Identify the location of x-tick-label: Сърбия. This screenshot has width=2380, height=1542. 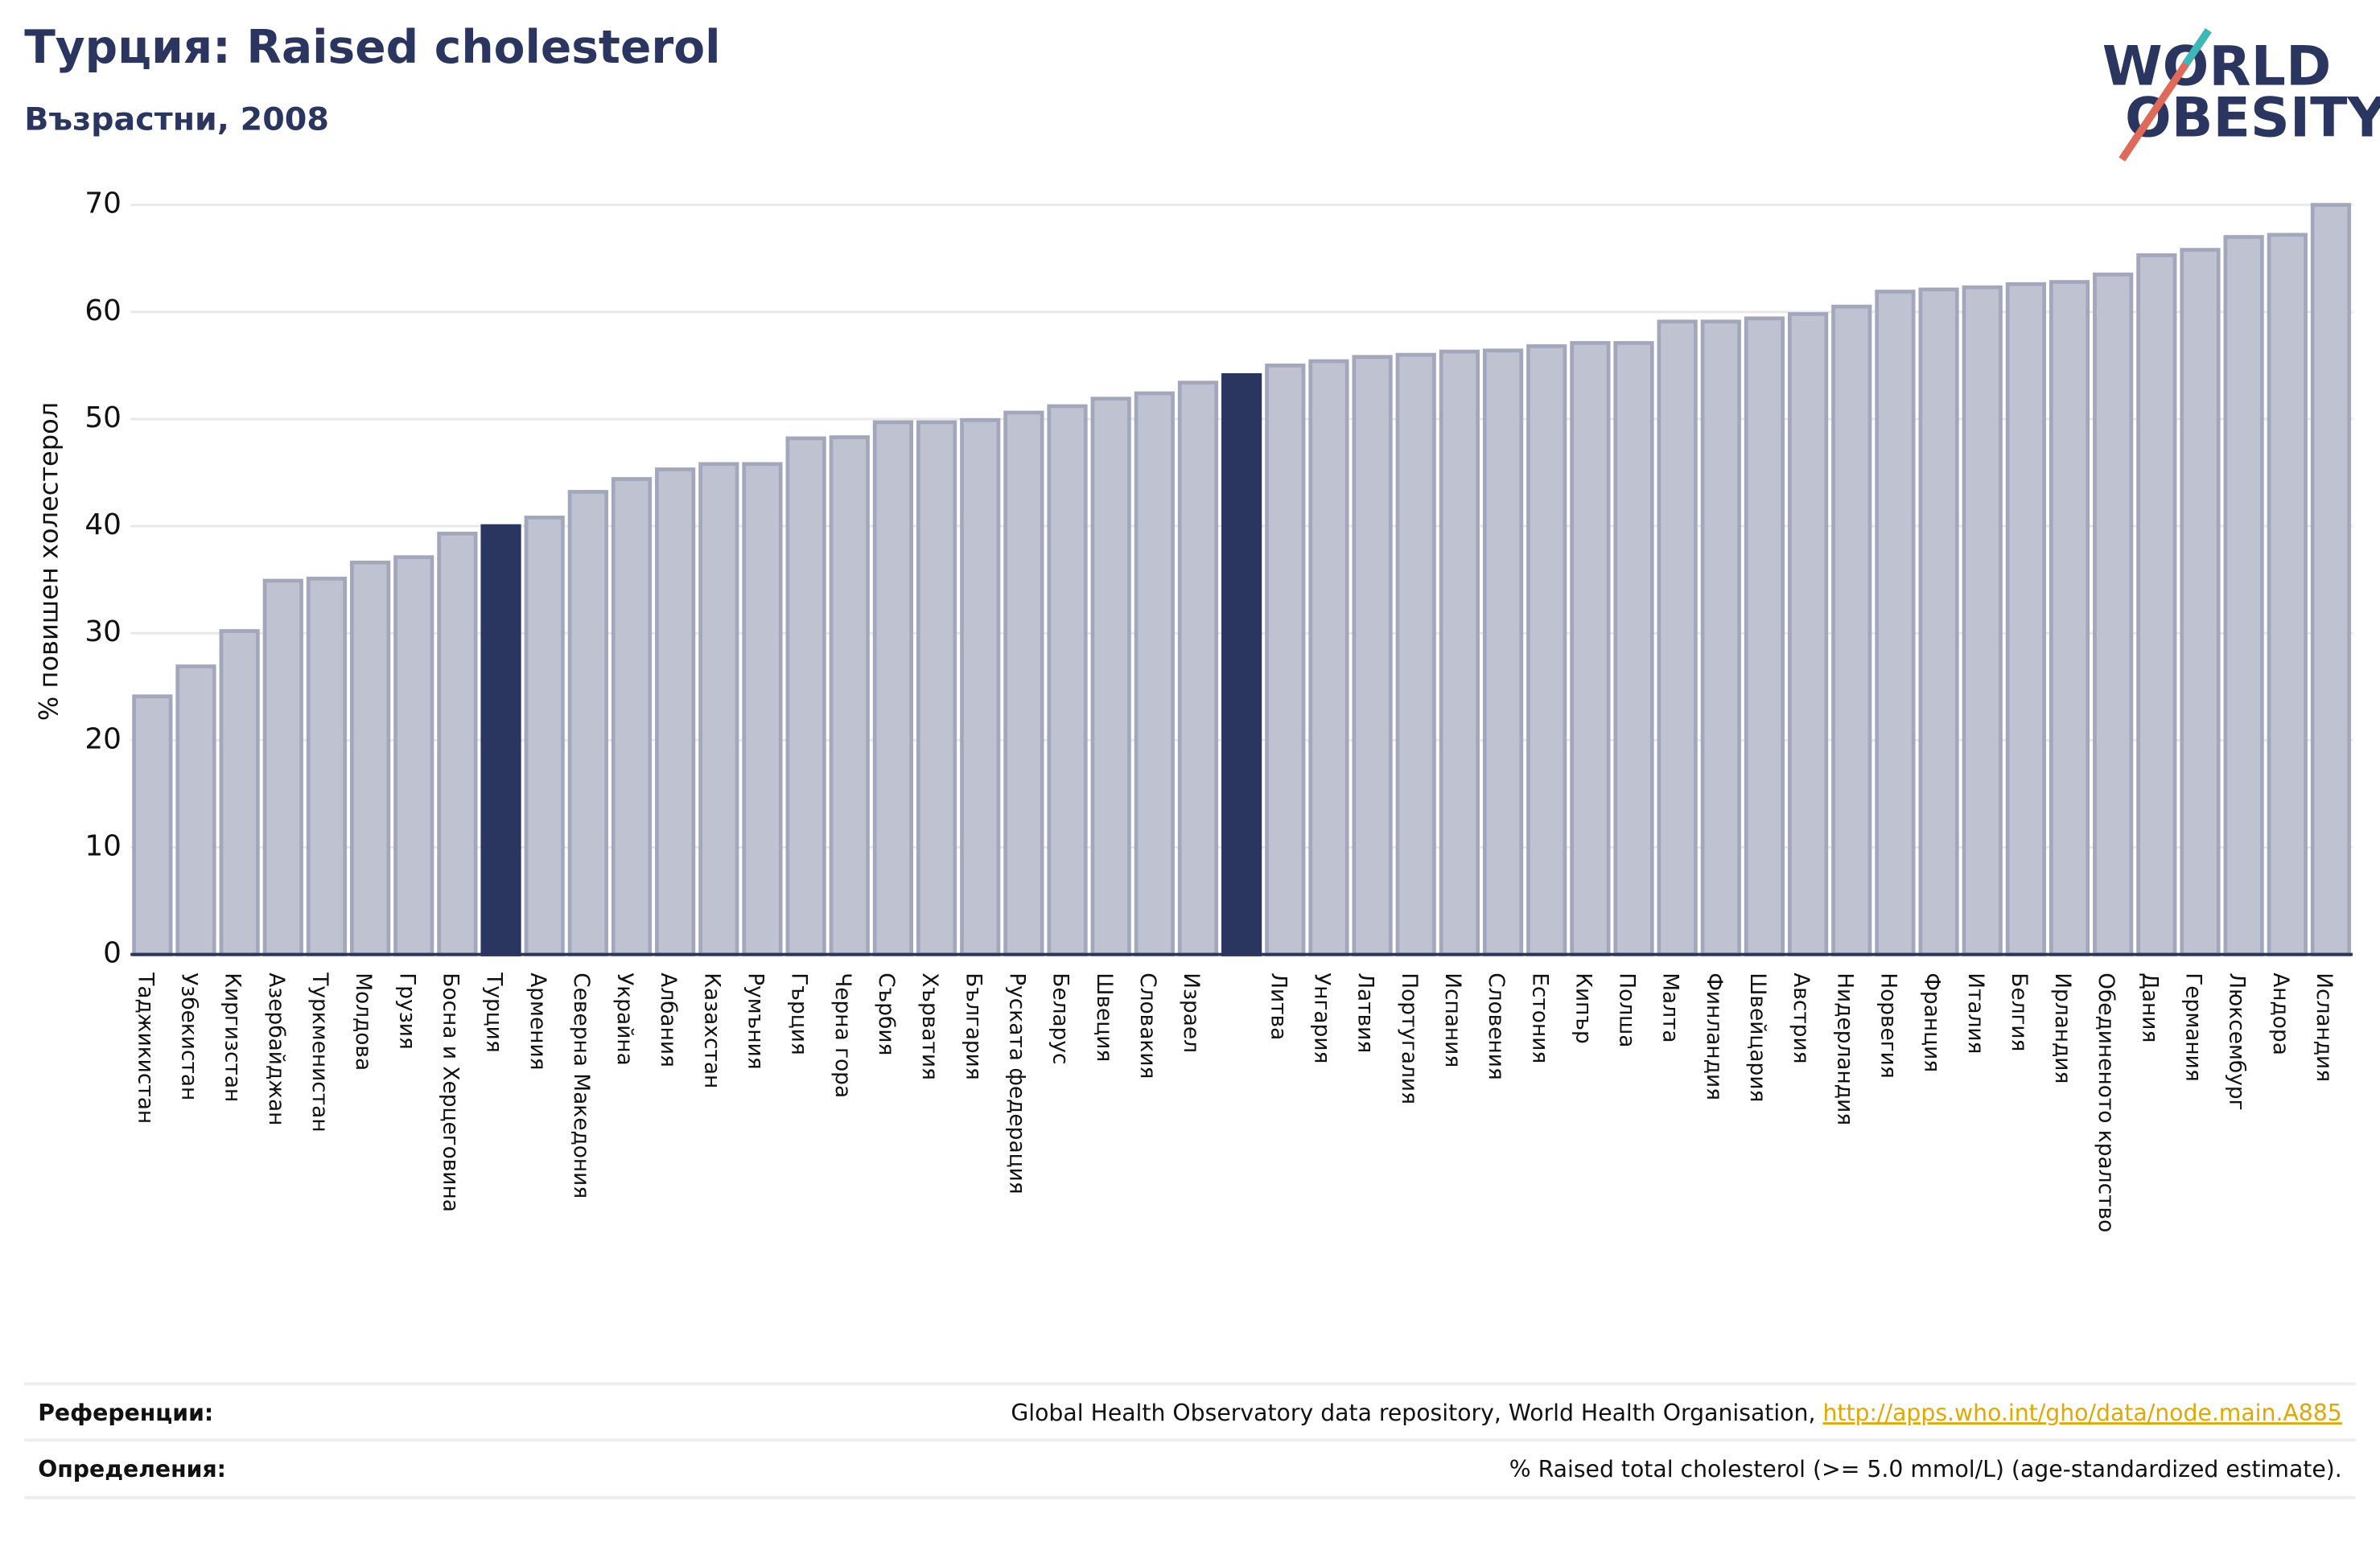
(887, 1013).